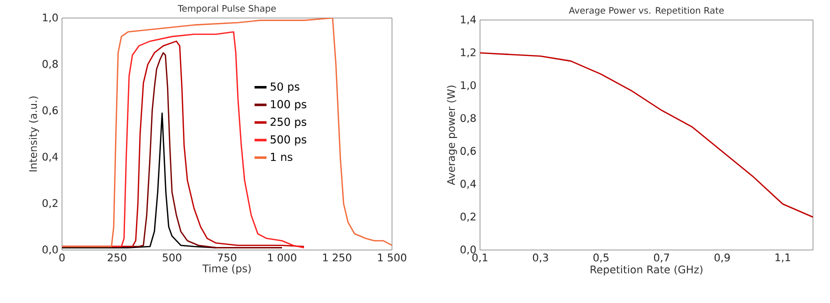  Describe the element at coordinates (288, 105) in the screenshot. I see `legend-label: 100 ps` at that location.